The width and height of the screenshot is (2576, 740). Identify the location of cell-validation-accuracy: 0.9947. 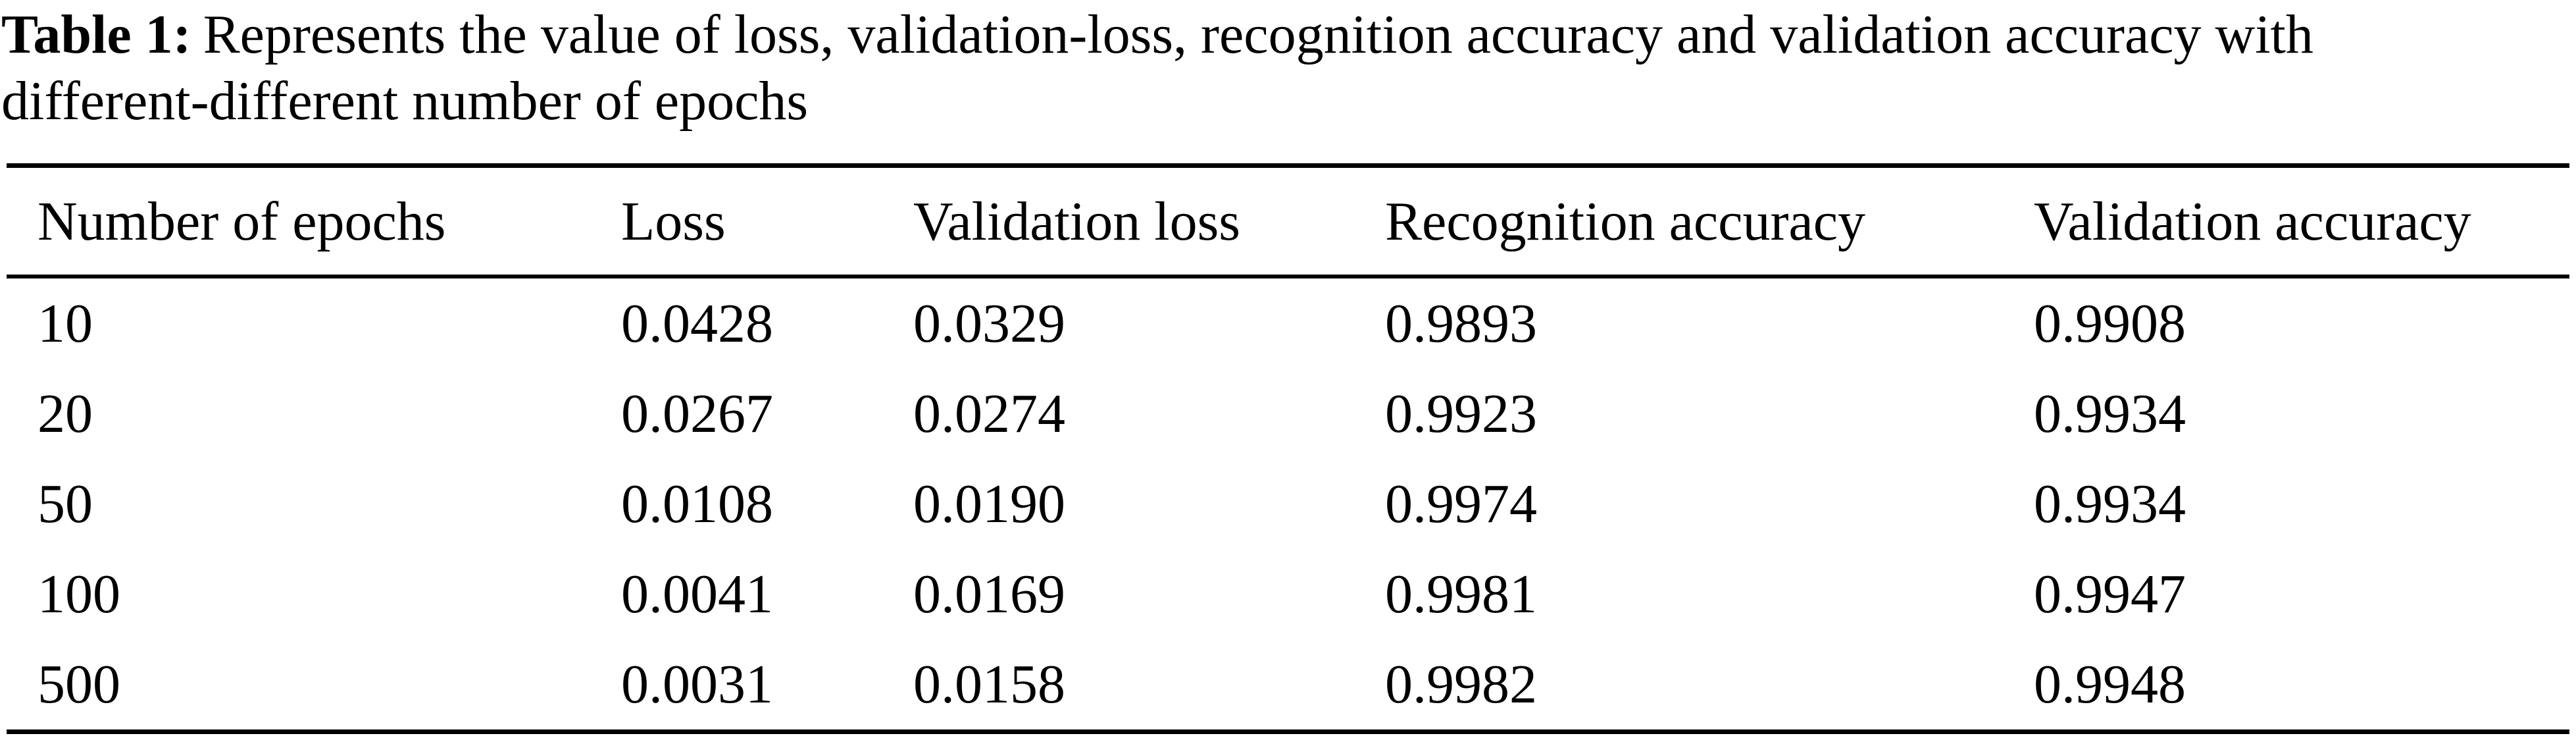
(2110, 594).